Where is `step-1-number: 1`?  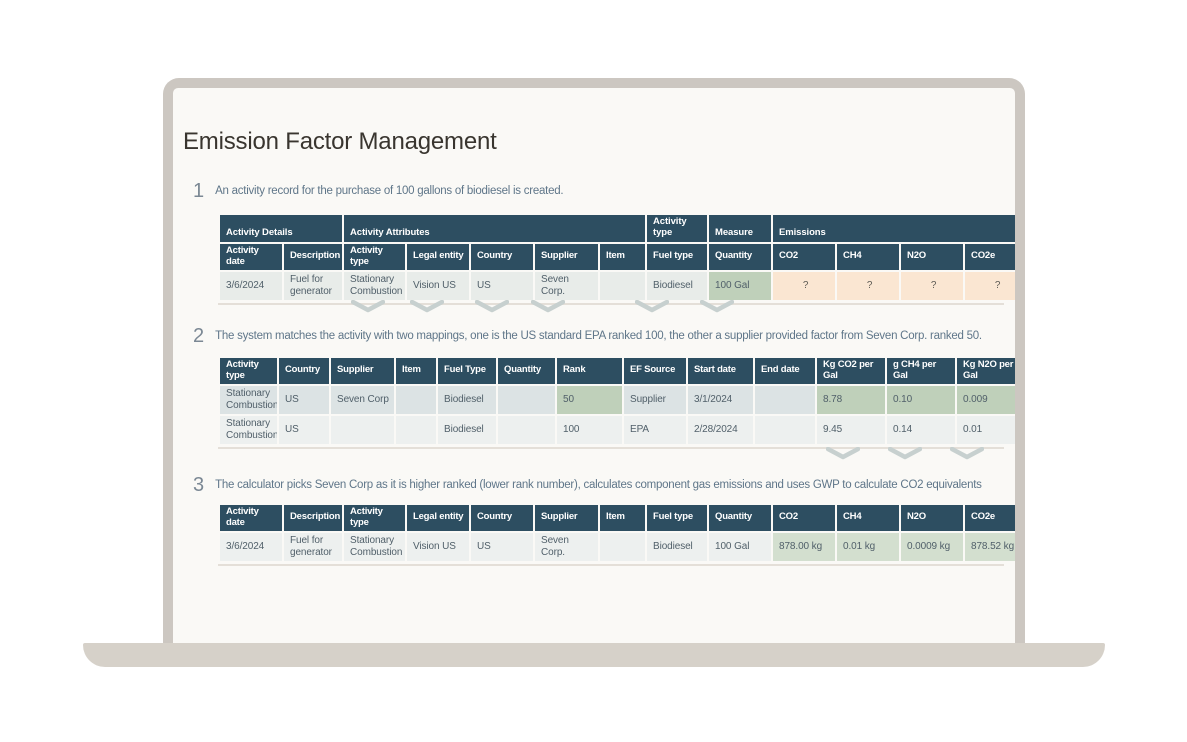 step-1-number: 1 is located at coordinates (199, 191).